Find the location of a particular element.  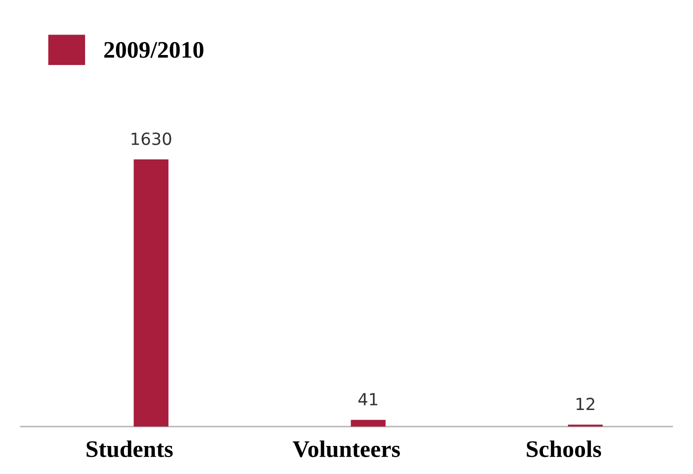

data-label: 41 is located at coordinates (368, 399).